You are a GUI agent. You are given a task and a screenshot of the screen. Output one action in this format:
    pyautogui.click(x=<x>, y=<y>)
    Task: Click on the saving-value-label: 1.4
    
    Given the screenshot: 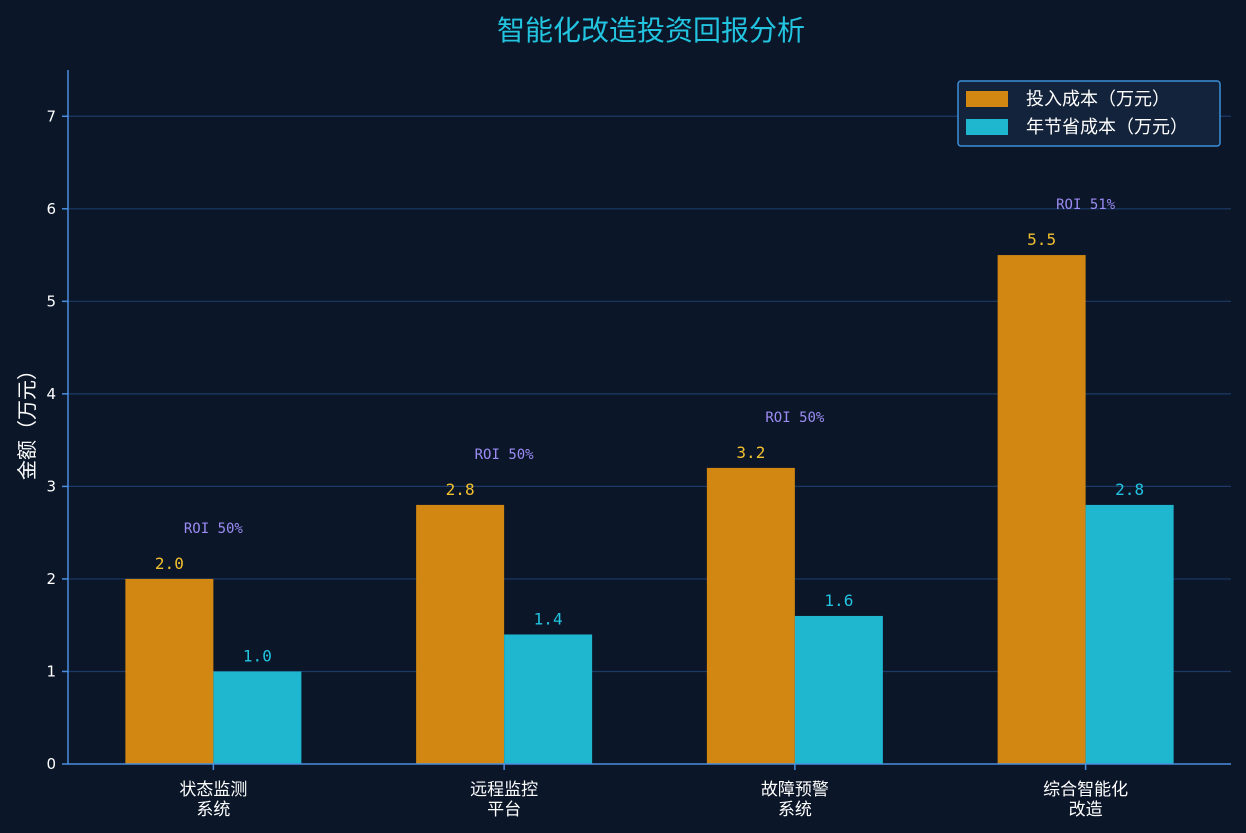 What is the action you would take?
    pyautogui.click(x=548, y=618)
    